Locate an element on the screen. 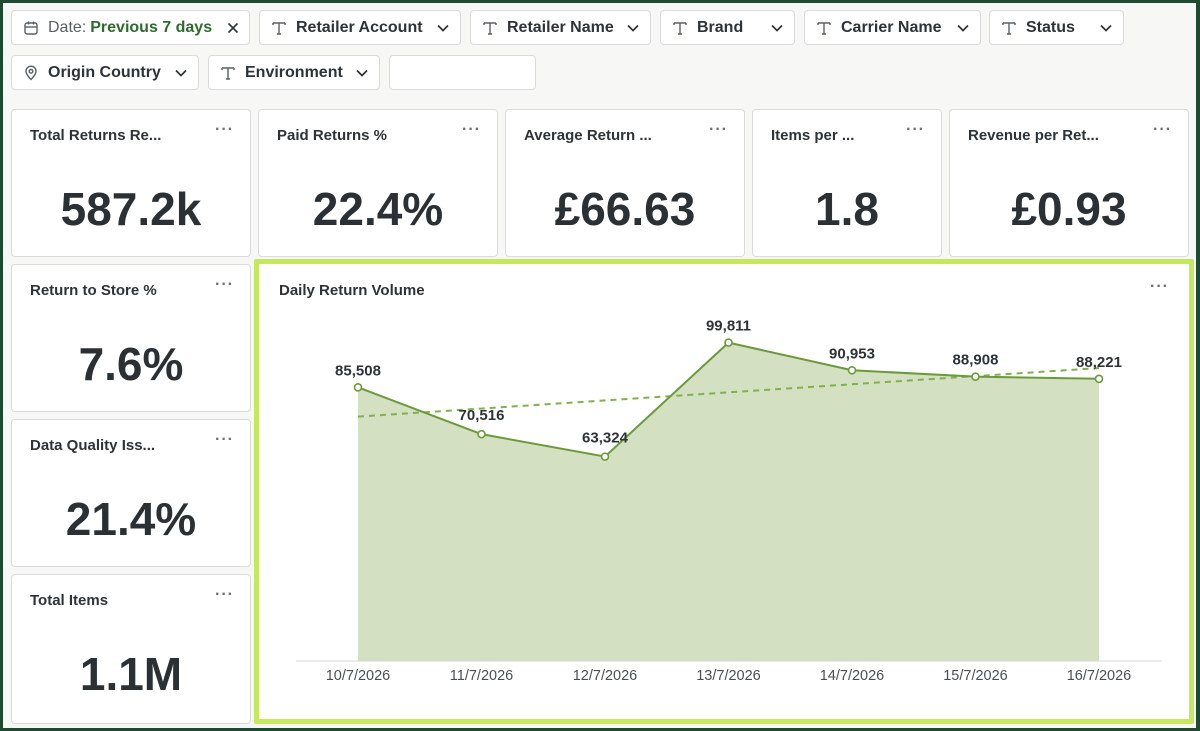  metric-card-average-return: Average Return ... ··· £66.63 is located at coordinates (625, 183).